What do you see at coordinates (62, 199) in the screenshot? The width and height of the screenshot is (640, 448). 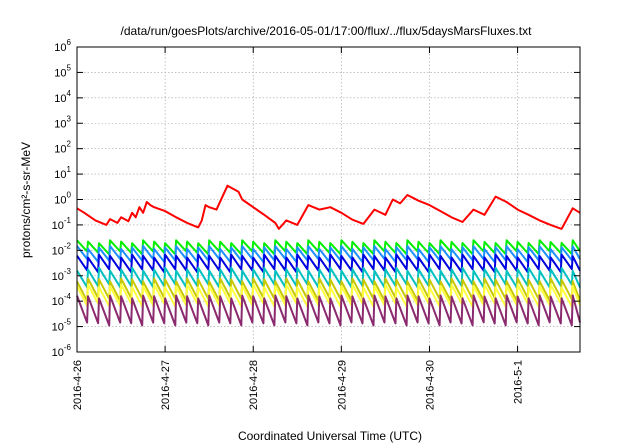 I see `y-tick-label: 10⁰` at bounding box center [62, 199].